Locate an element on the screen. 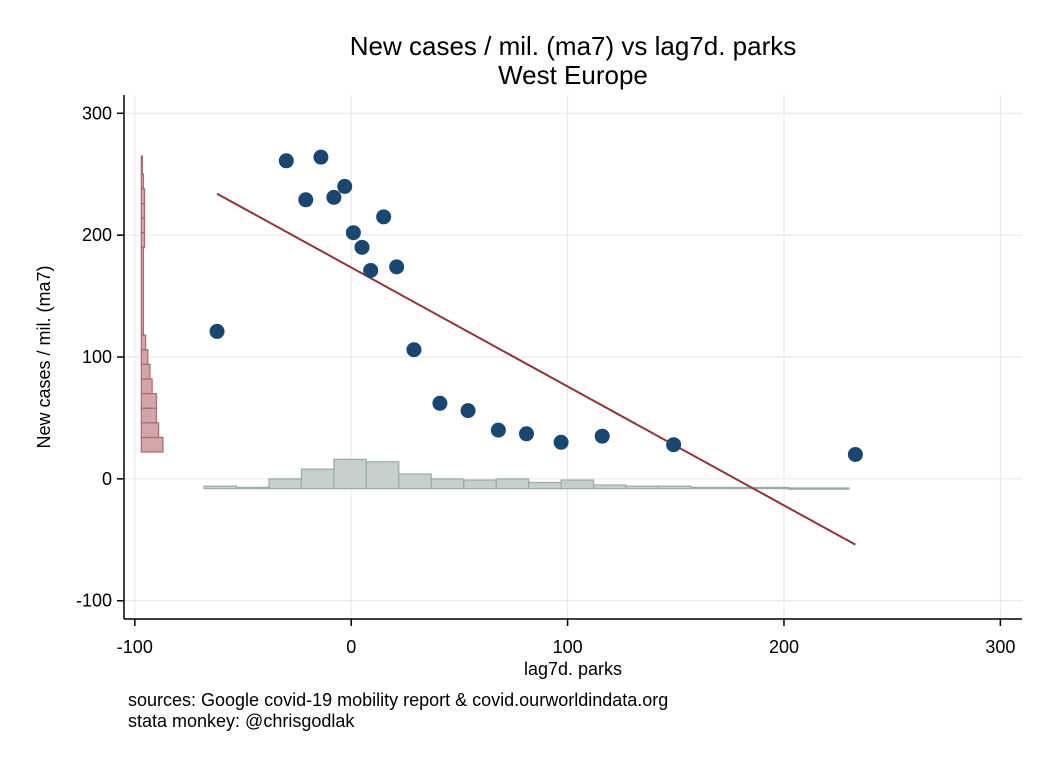 The image size is (1051, 770). y-histogram is located at coordinates (152, 304).